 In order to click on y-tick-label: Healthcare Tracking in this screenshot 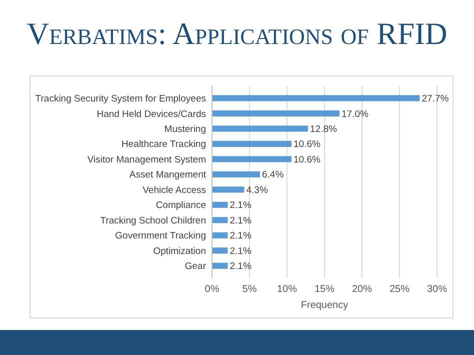, I will do `click(164, 144)`.